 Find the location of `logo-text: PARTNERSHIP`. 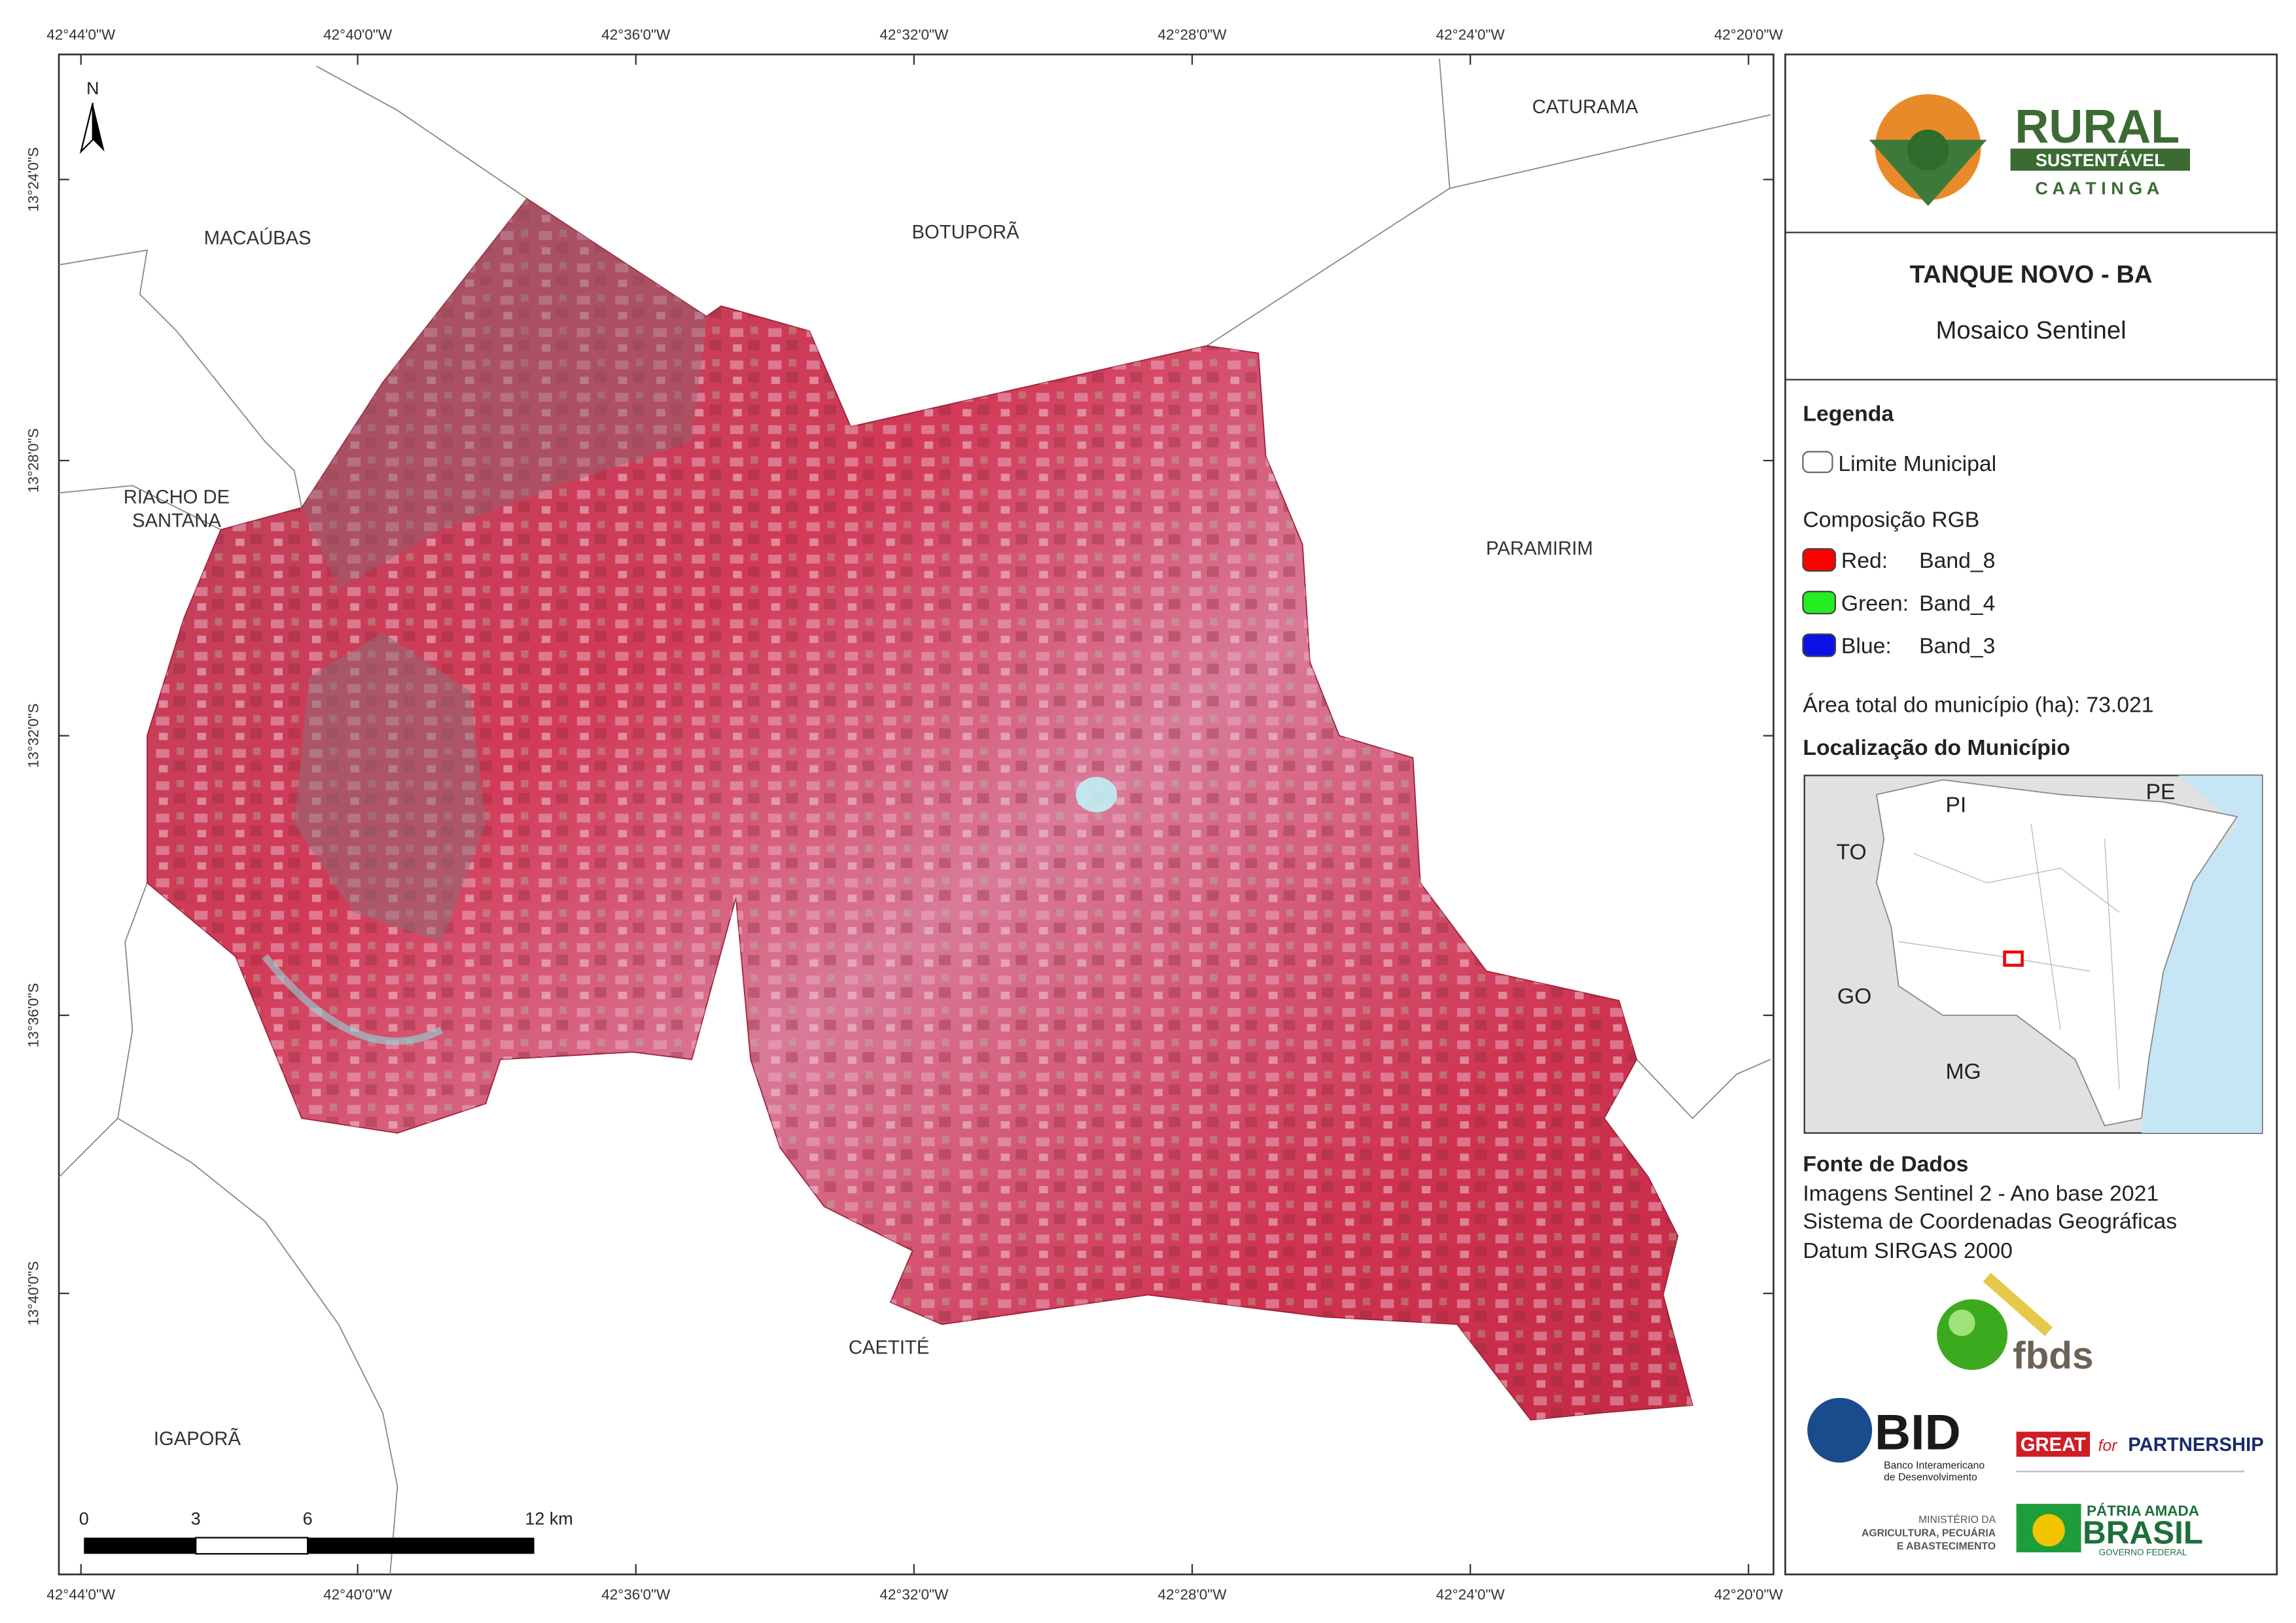

logo-text: PARTNERSHIP is located at coordinates (2195, 1445).